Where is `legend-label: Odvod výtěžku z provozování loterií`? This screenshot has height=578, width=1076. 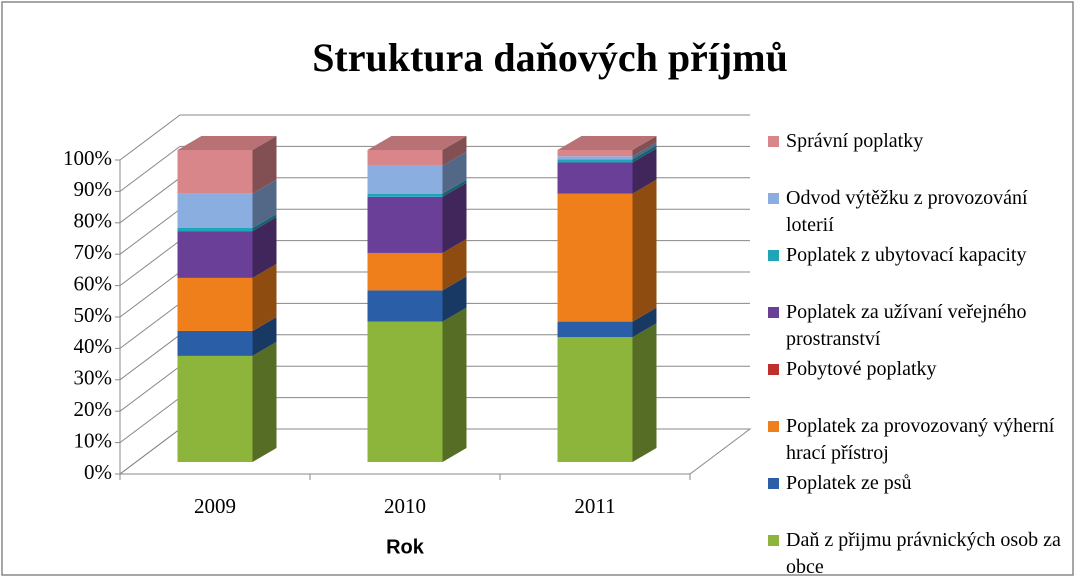 legend-label: Odvod výtěžku z provozování loterií is located at coordinates (907, 211).